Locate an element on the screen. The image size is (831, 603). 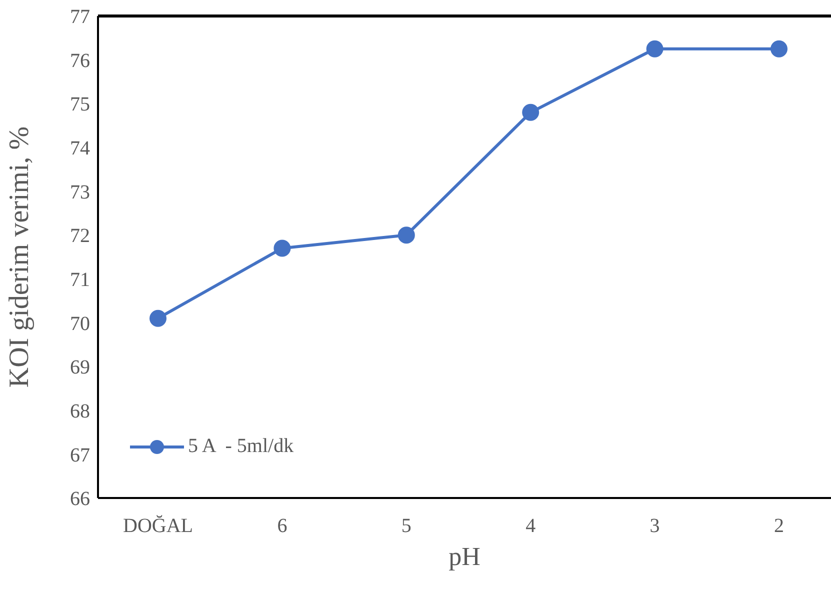
y-tick-label: 70 is located at coordinates (80, 323).